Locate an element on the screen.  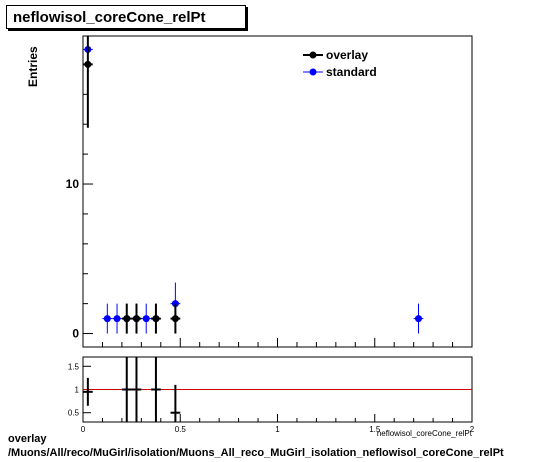
title-box: neflowisol_coreCone_relPt is located at coordinates (126, 17).